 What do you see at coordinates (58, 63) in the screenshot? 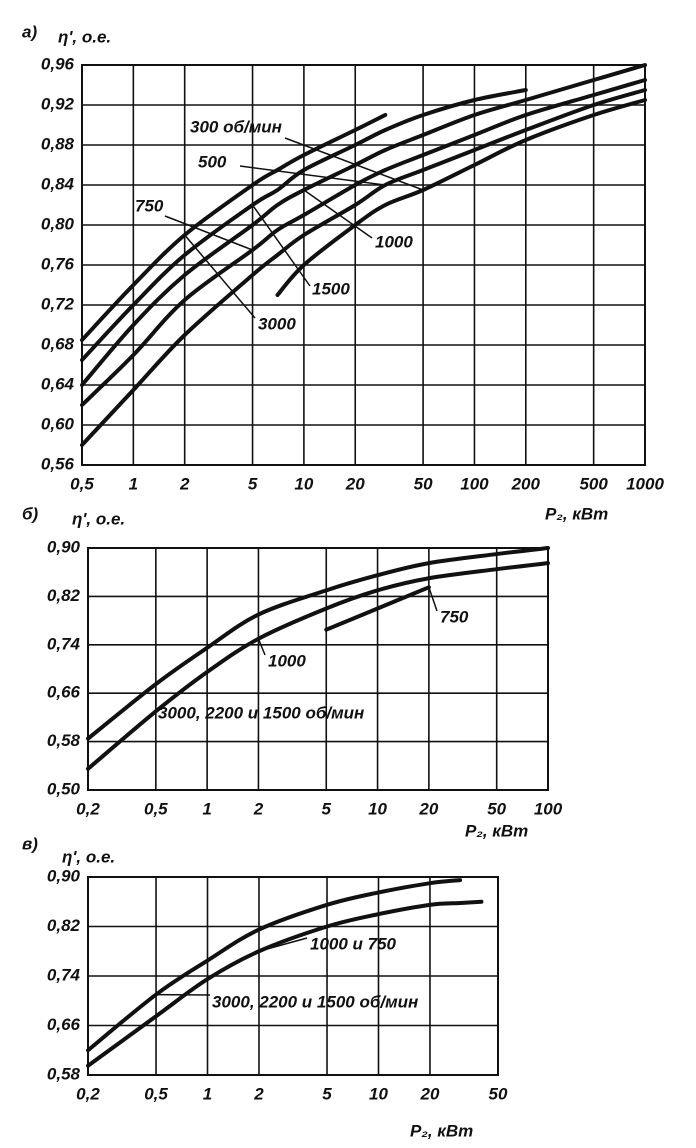
I see `y-tick-label: 0,96` at bounding box center [58, 63].